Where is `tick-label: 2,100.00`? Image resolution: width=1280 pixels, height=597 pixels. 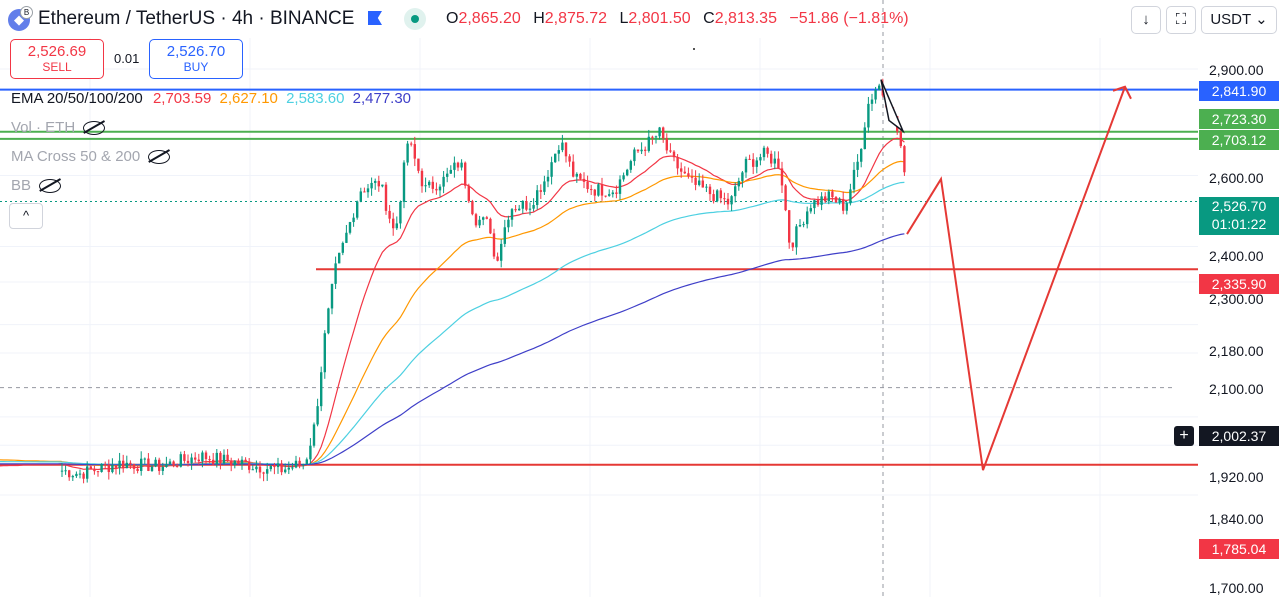
tick-label: 2,100.00 is located at coordinates (1236, 389).